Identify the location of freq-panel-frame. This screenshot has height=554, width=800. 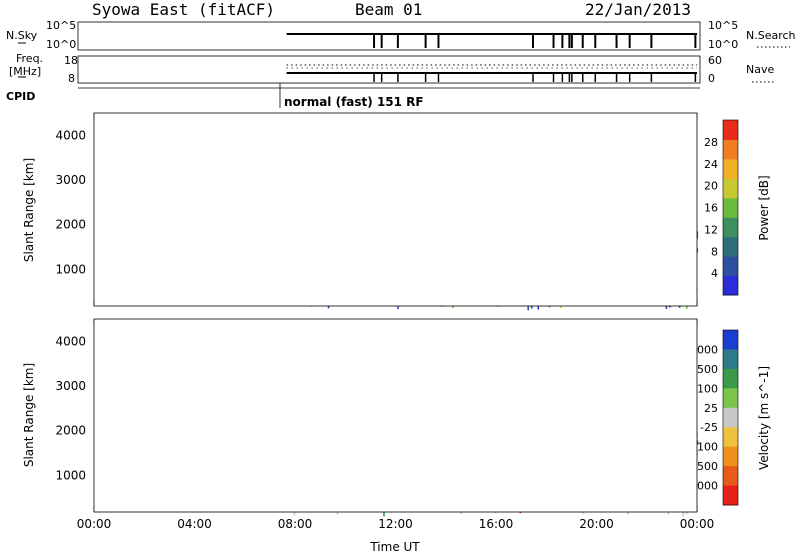
(389, 69).